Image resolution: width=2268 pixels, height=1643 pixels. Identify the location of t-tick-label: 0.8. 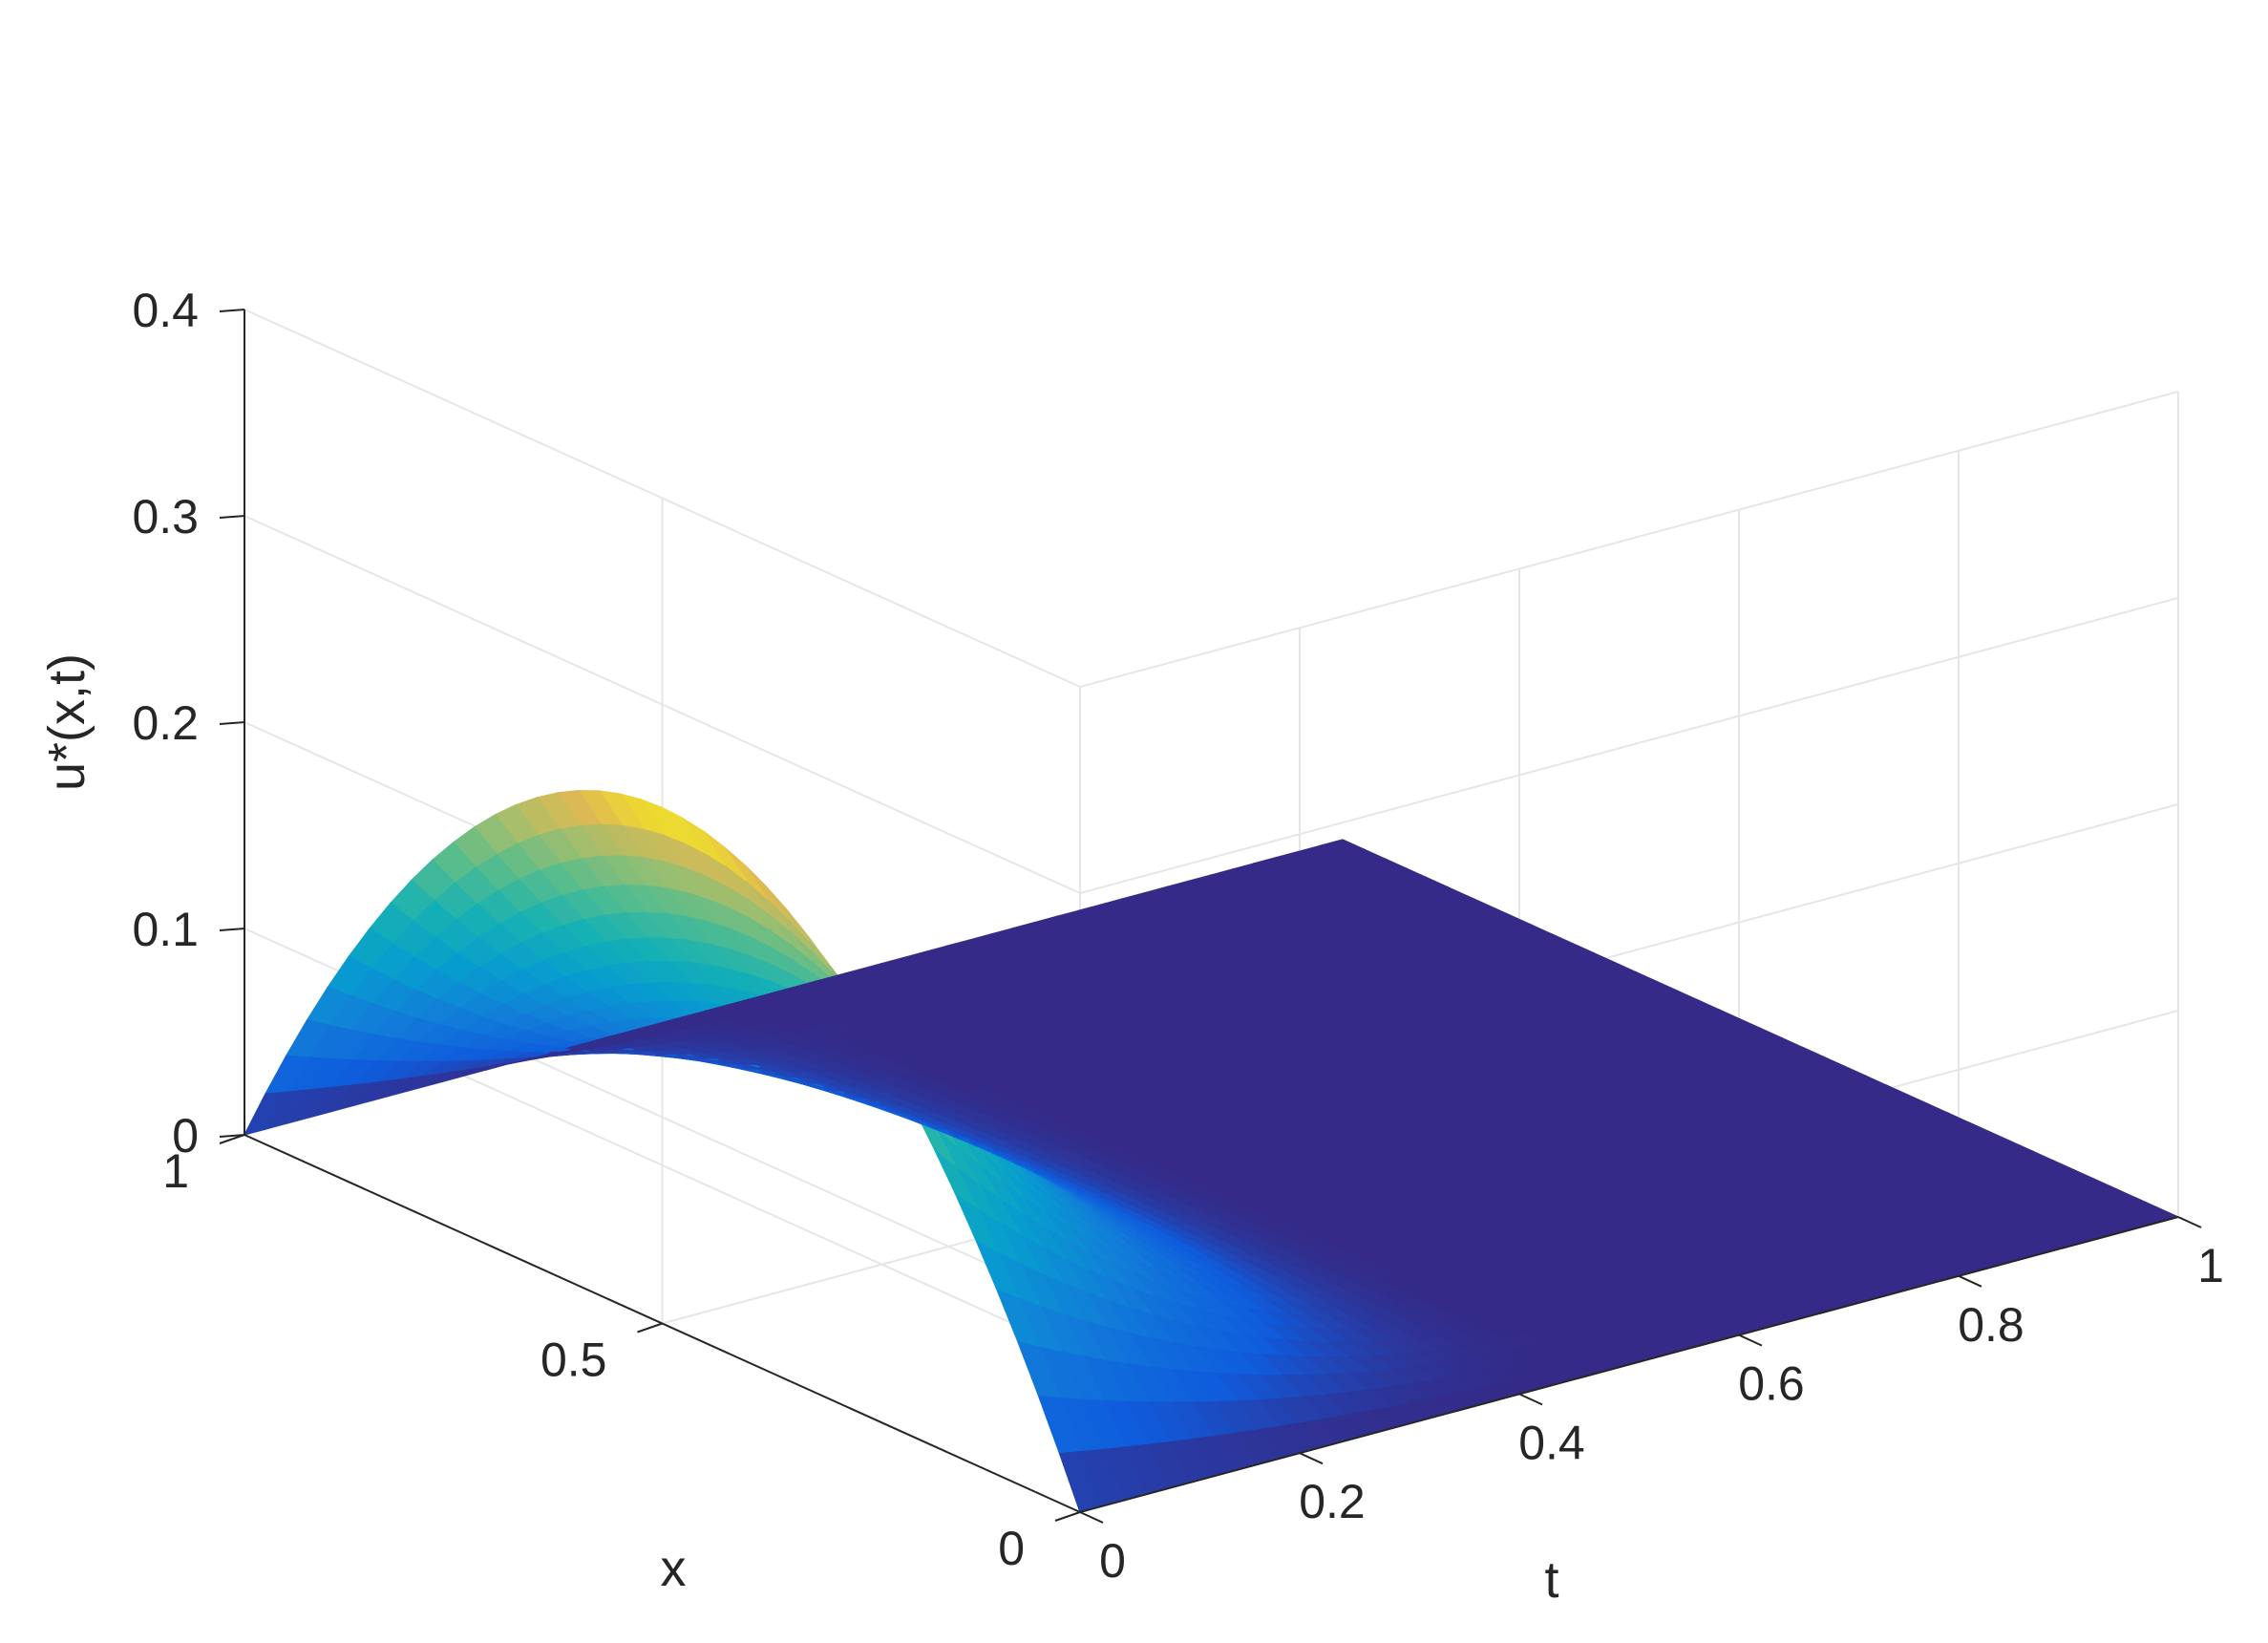
(1991, 1325).